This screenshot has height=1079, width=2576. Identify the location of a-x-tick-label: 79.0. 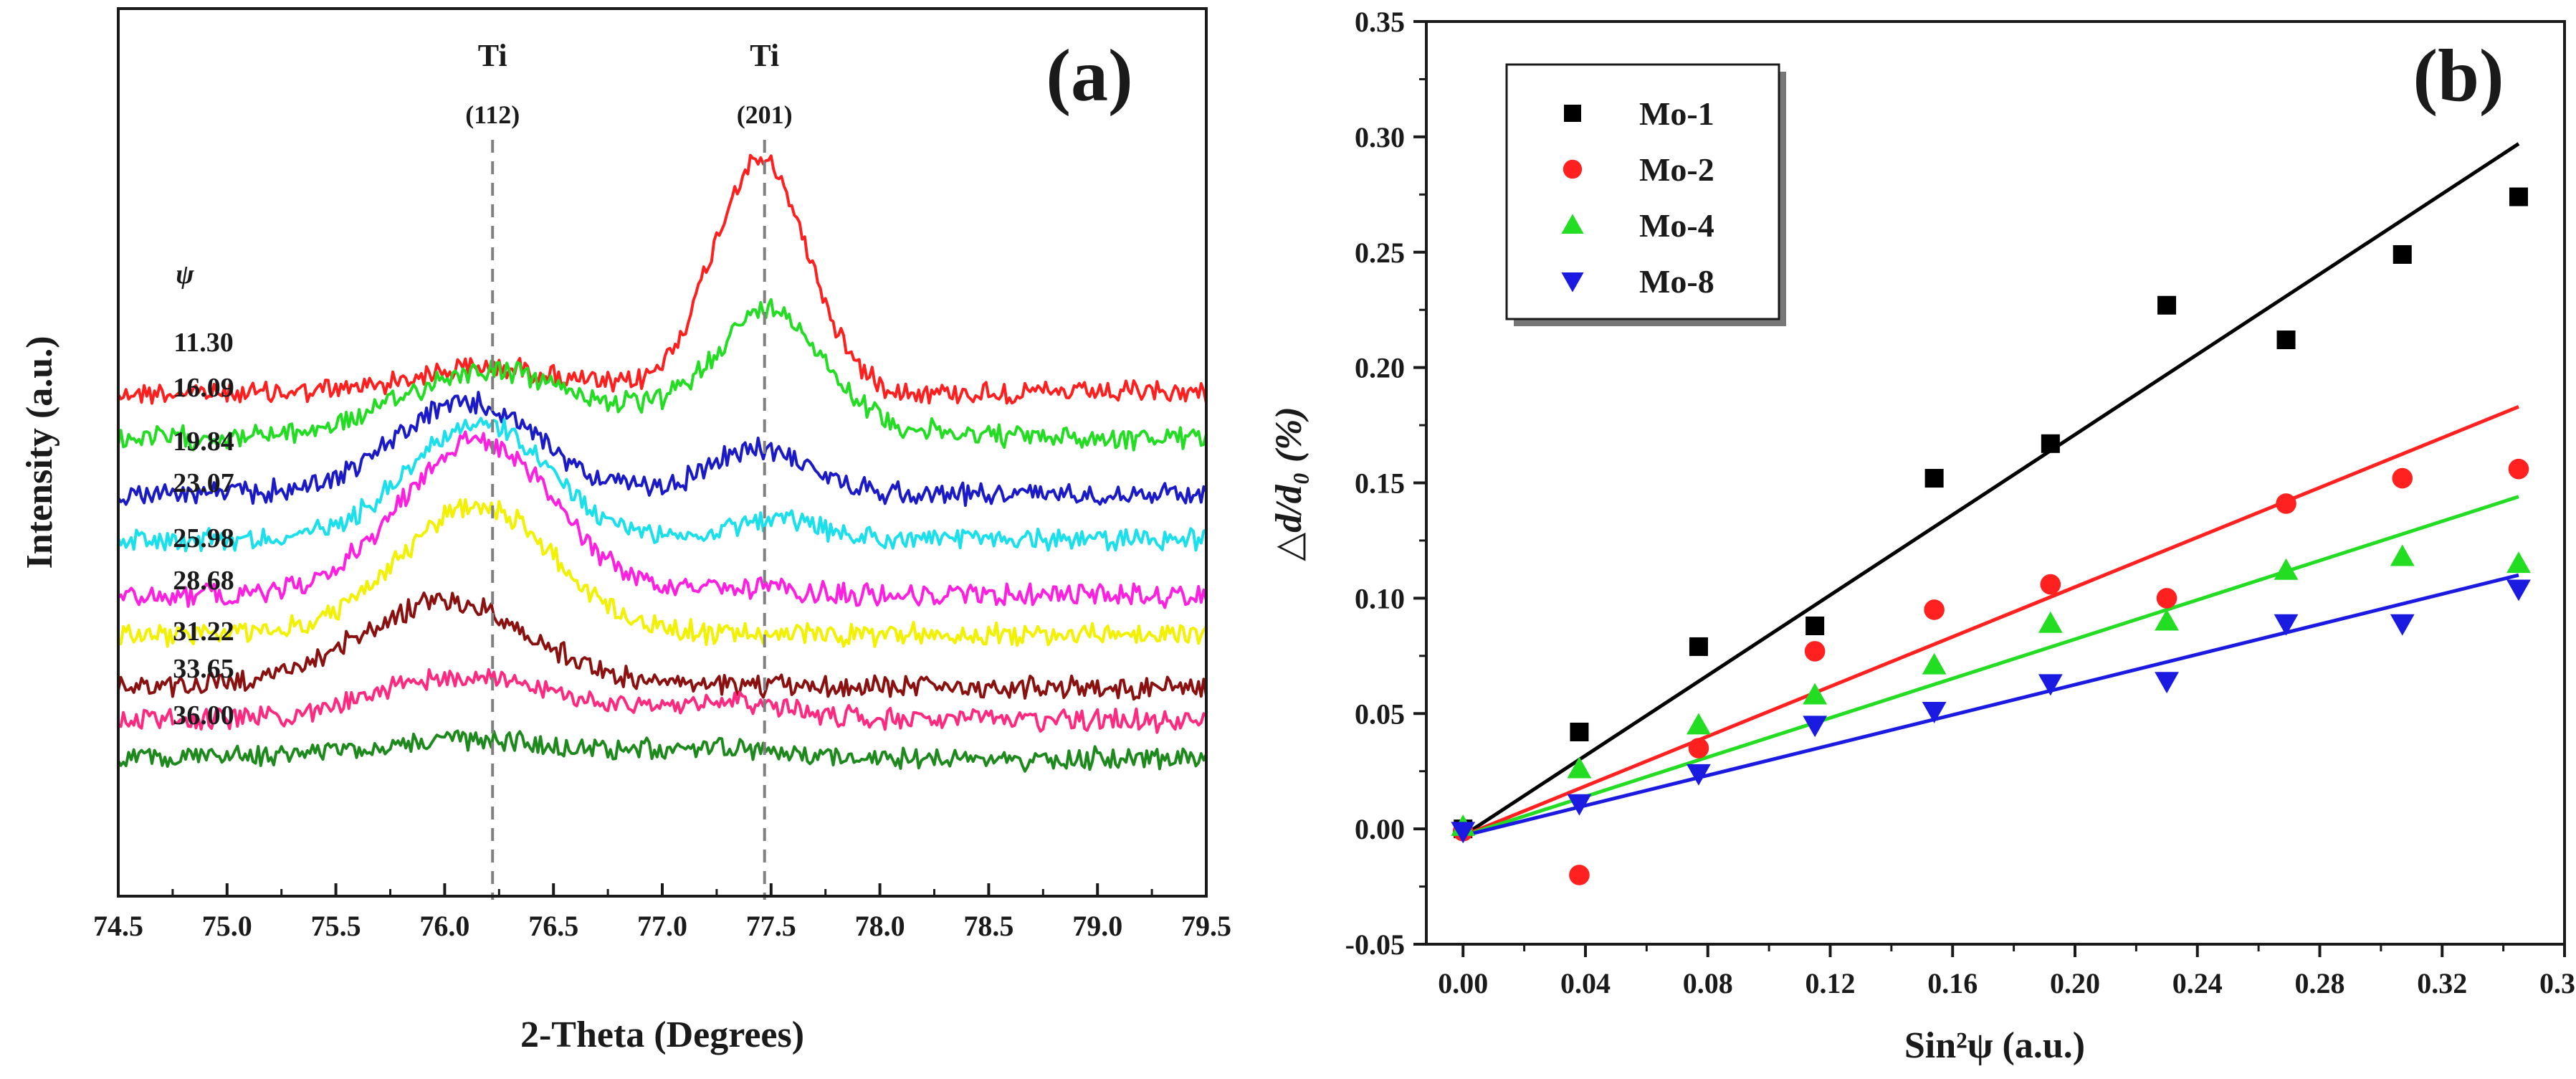
(1097, 926).